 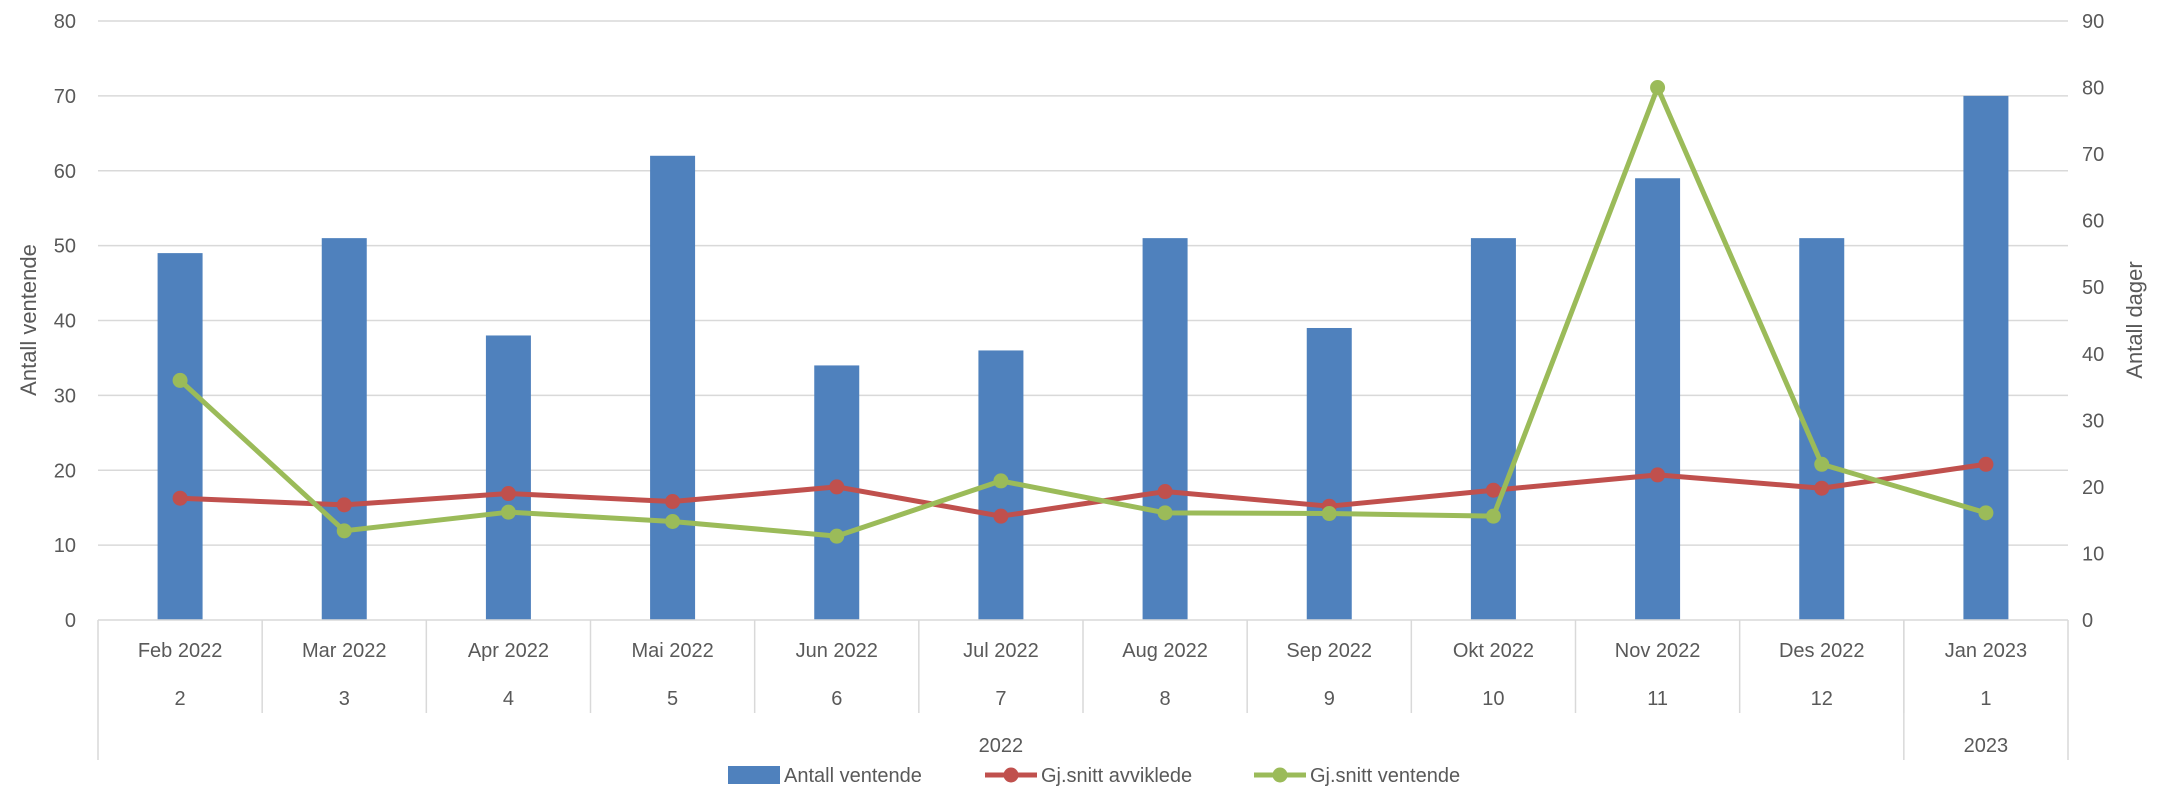 What do you see at coordinates (2093, 355) in the screenshot?
I see `right-tick-label: 40` at bounding box center [2093, 355].